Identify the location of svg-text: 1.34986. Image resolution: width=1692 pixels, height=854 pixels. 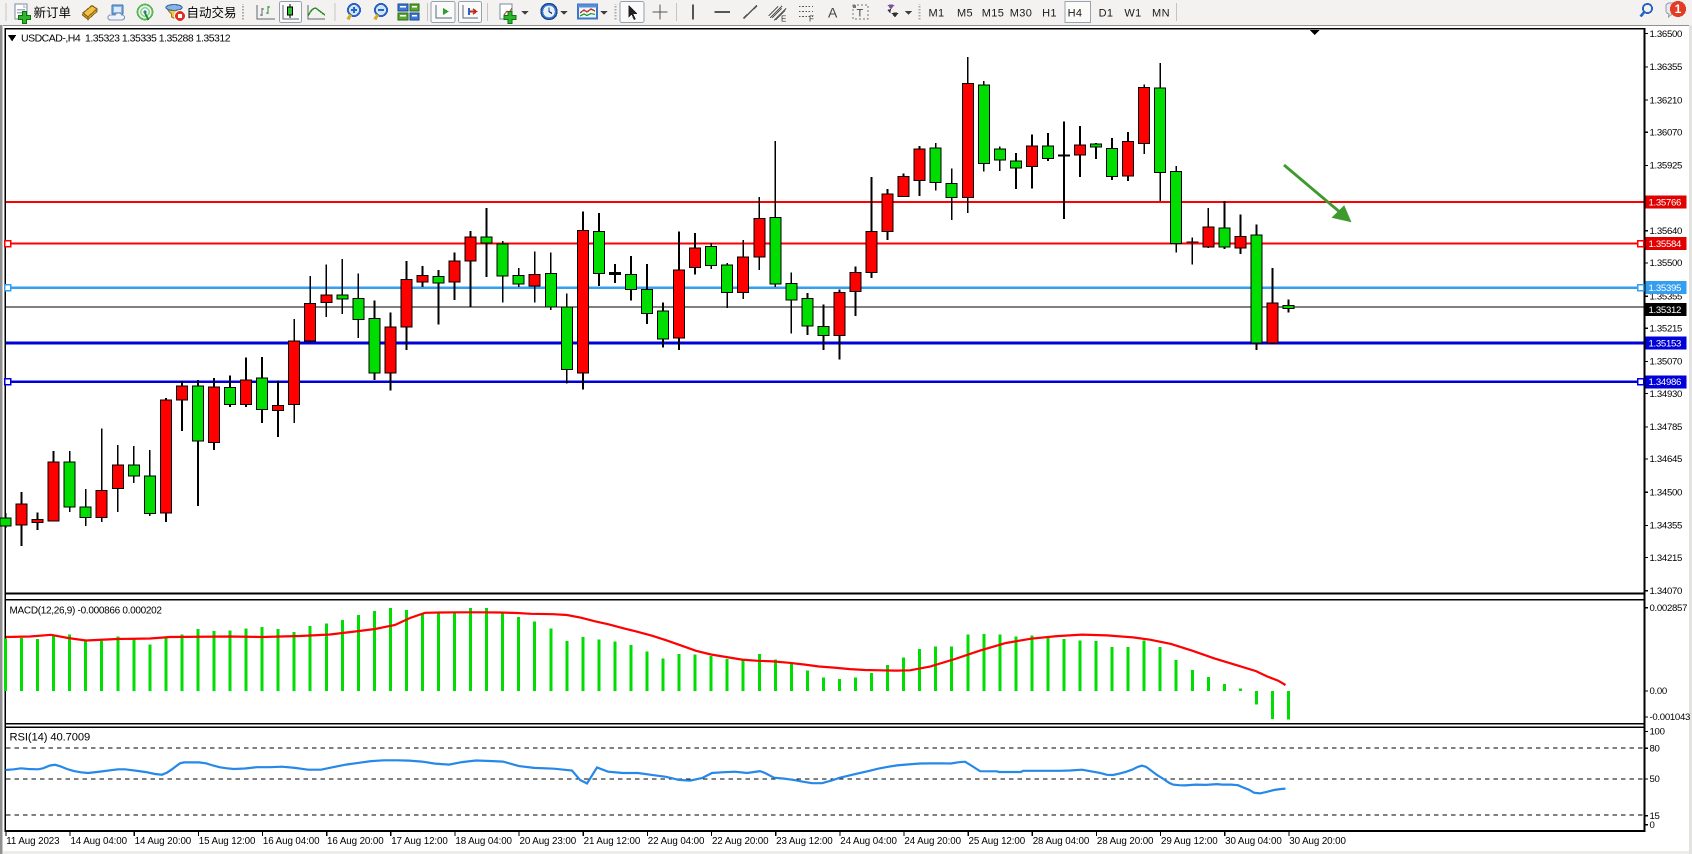
(1665, 382).